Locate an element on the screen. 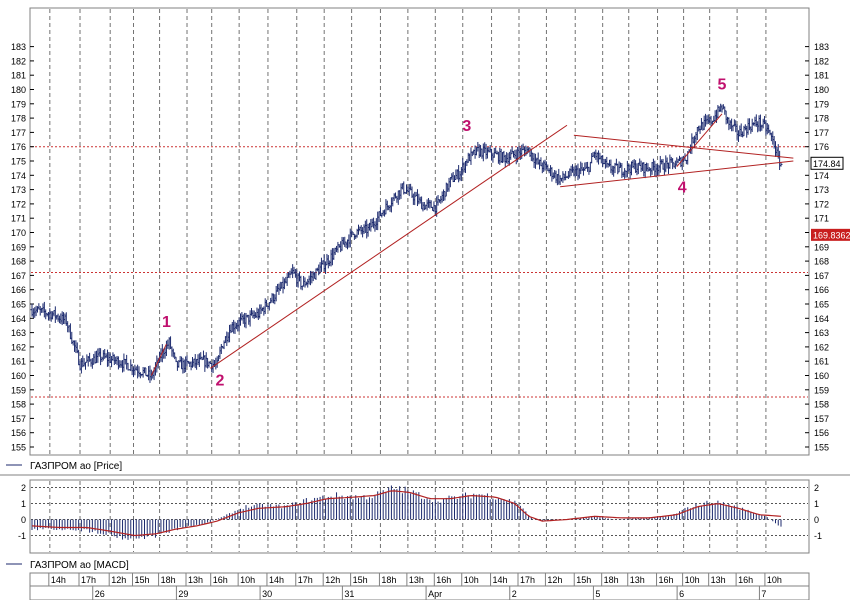 Image resolution: width=850 pixels, height=605 pixels. date-label: 6 is located at coordinates (681, 594).